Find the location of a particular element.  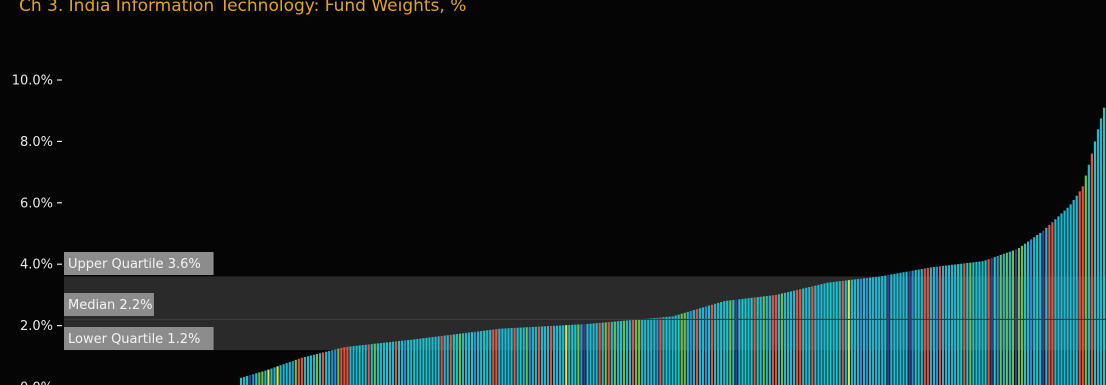

quartile-label-box is located at coordinates (139, 263).